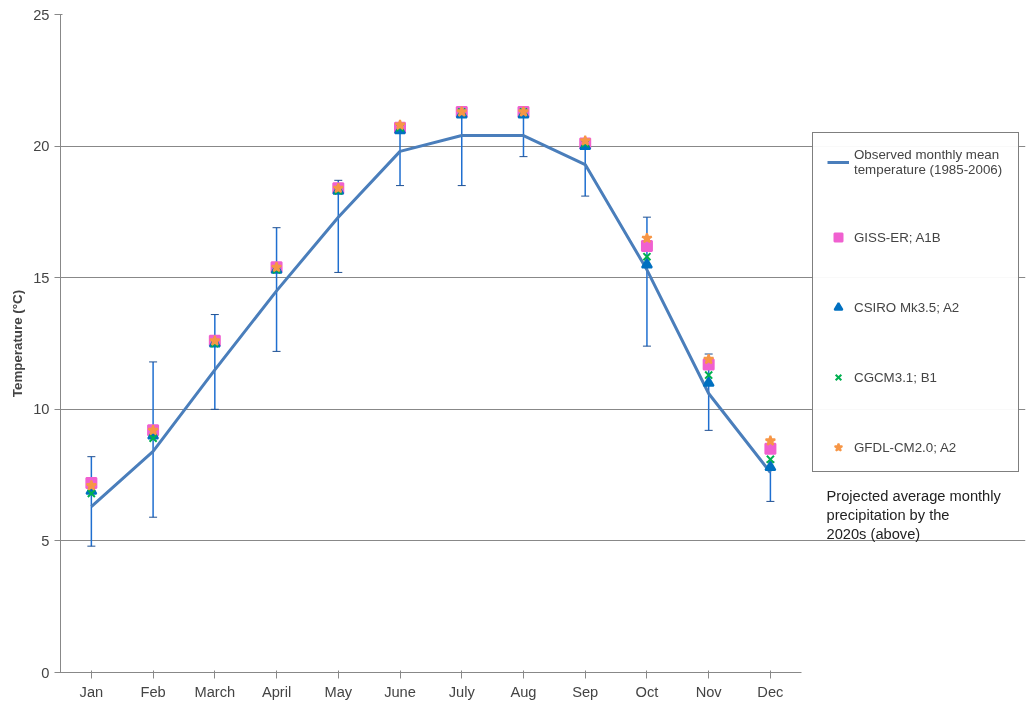 The width and height of the screenshot is (1029, 708). I want to click on y-tick-label: 0, so click(45, 672).